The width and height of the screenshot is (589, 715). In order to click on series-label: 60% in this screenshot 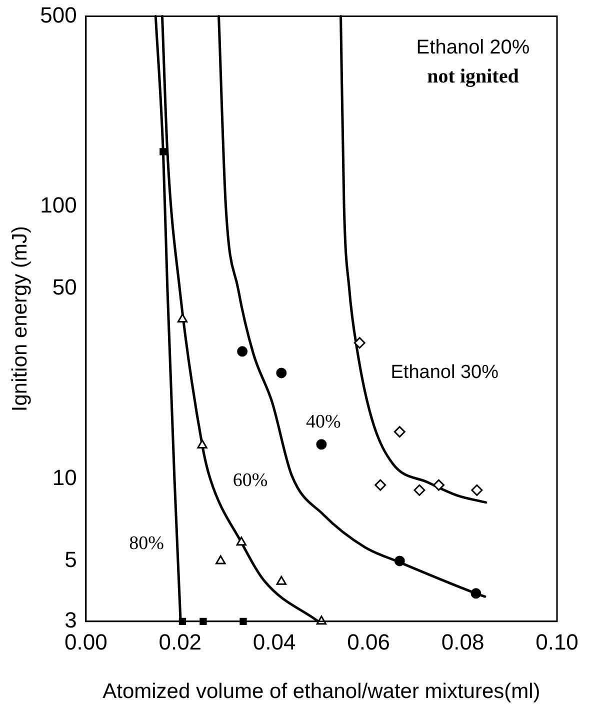, I will do `click(250, 481)`.